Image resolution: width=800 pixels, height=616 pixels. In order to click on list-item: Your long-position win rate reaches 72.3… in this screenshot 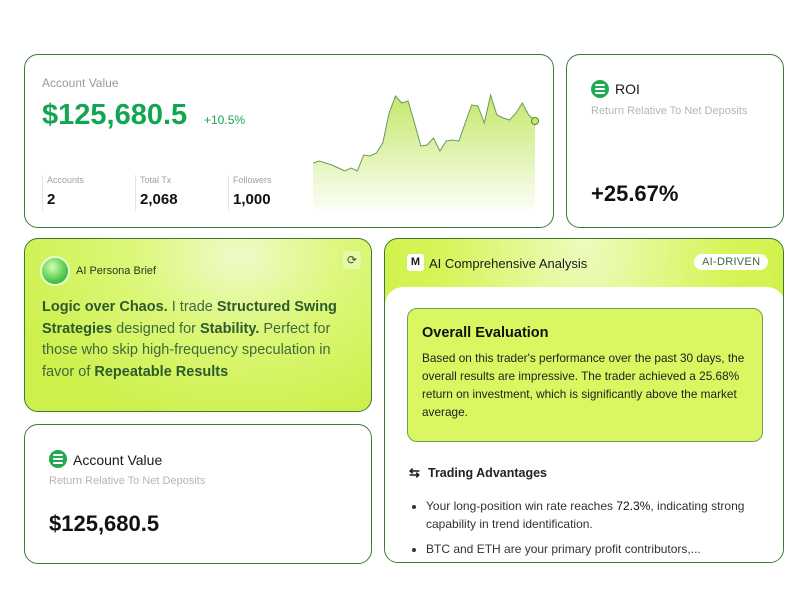, I will do `click(596, 515)`.